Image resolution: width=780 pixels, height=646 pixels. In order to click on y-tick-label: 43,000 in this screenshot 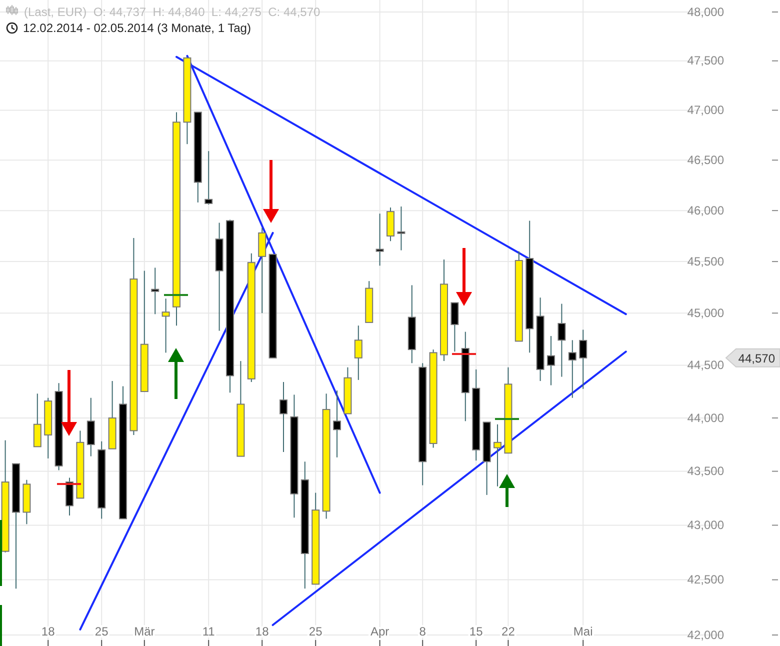, I will do `click(705, 525)`.